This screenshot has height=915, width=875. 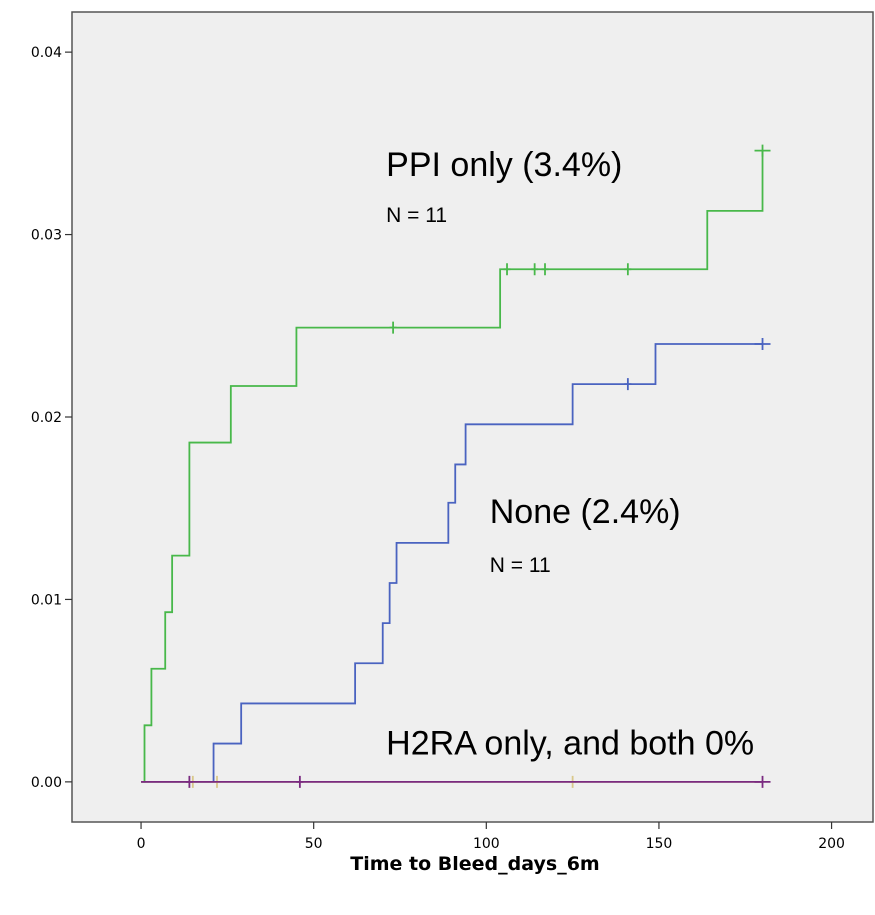 What do you see at coordinates (46, 53) in the screenshot?
I see `y-tick-label: 0.04` at bounding box center [46, 53].